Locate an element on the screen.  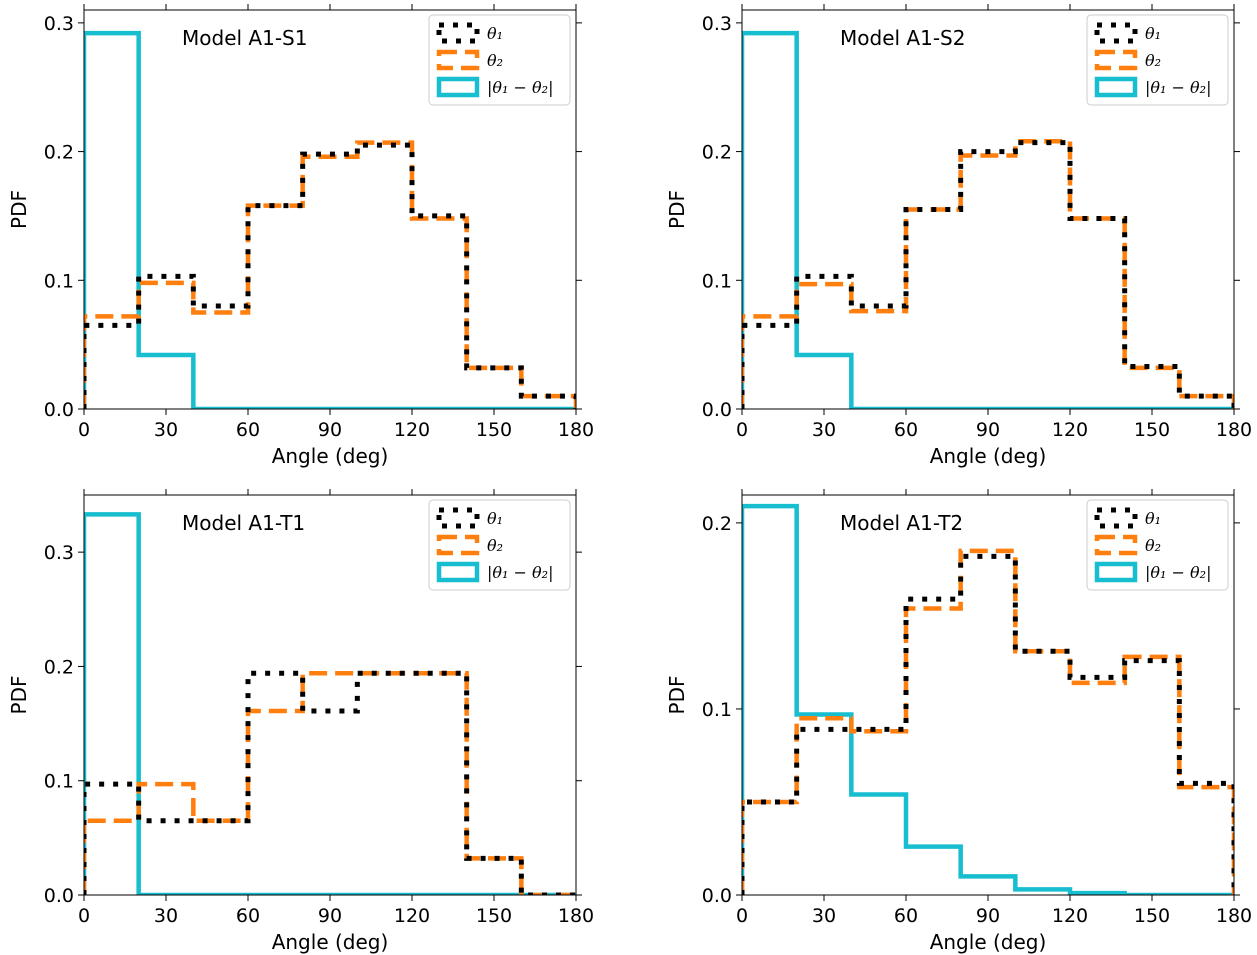
panel-title: Model A1-T1 is located at coordinates (243, 523).